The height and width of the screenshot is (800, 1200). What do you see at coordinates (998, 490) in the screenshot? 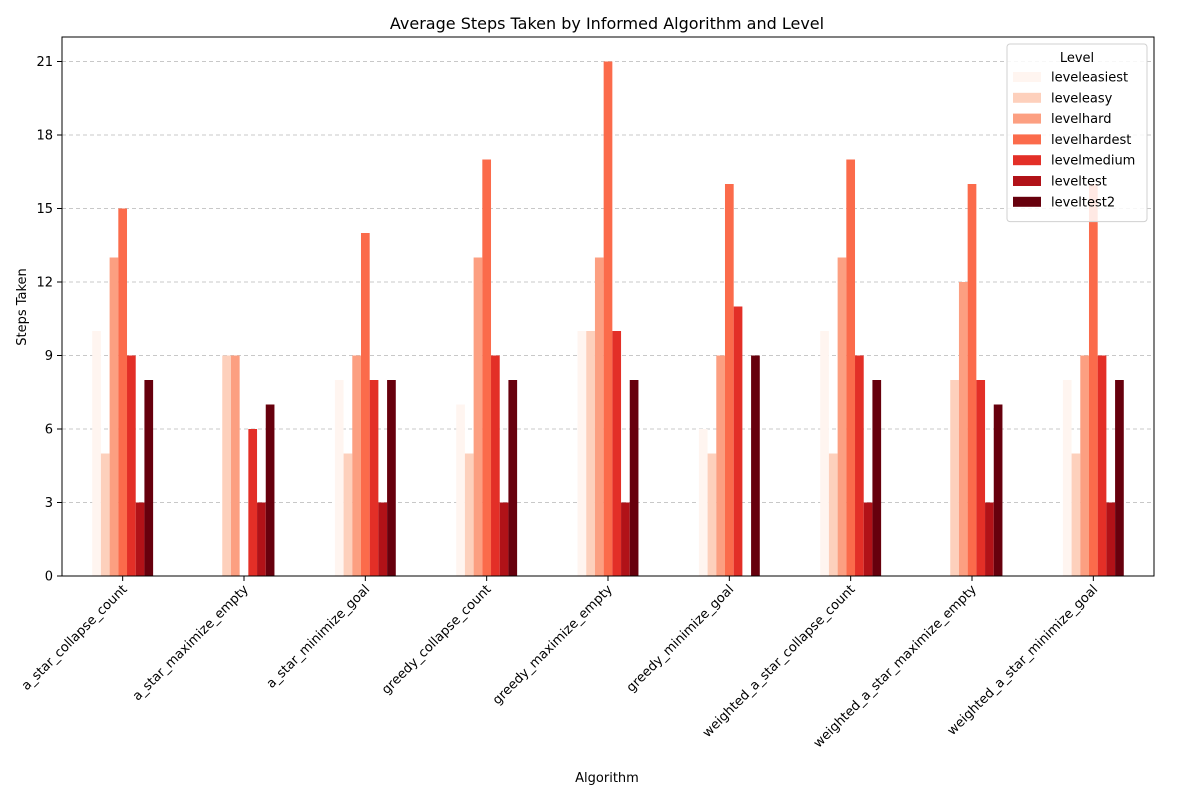
I see `bar-leveltest2-weighted_a_star_maximize_empty` at bounding box center [998, 490].